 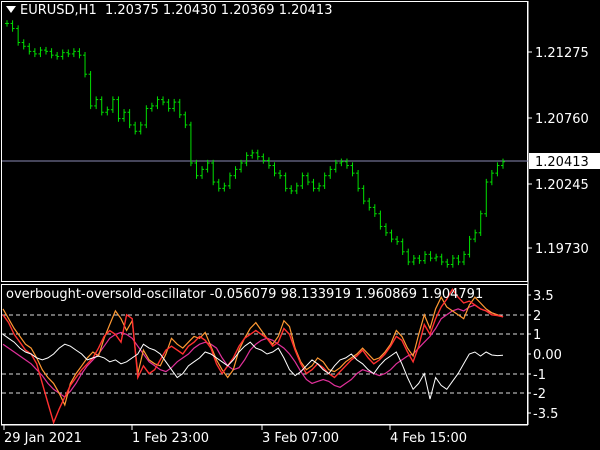 What do you see at coordinates (305, 10) in the screenshot?
I see `ohlc-close: 1.20413` at bounding box center [305, 10].